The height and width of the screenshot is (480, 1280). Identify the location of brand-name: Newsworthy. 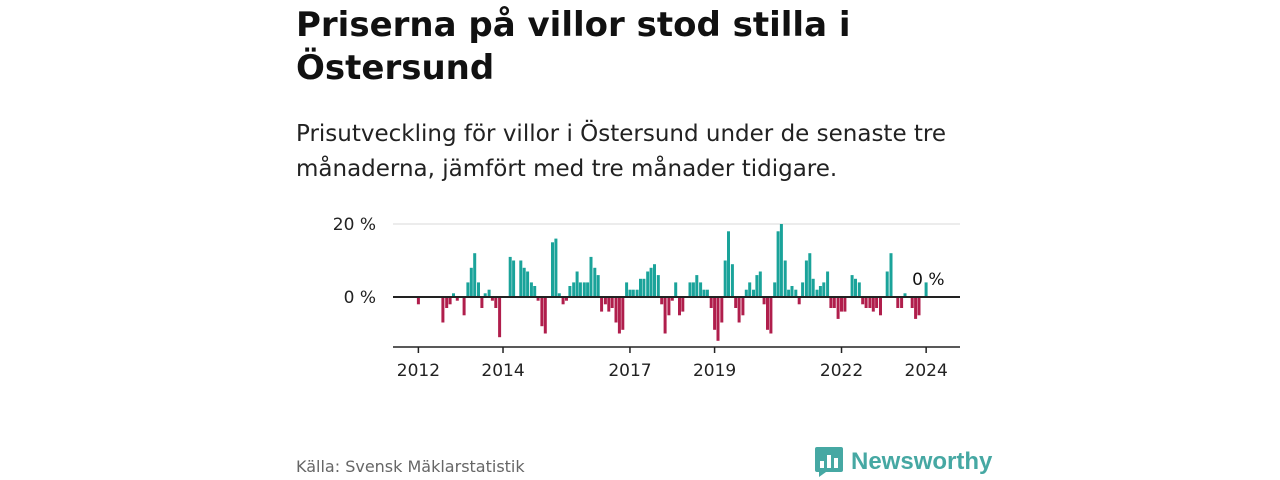
(922, 461).